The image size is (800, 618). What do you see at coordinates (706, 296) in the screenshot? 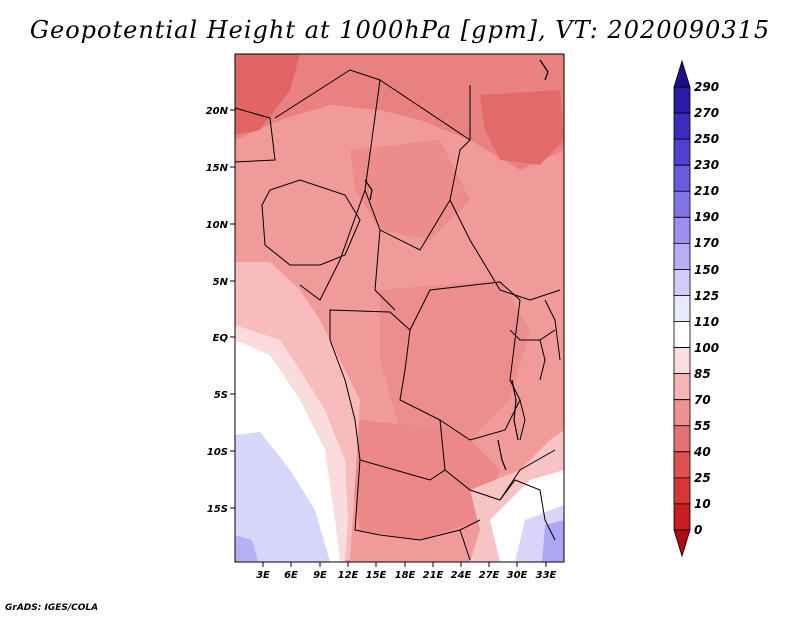
I see `colorbar-label: 125` at bounding box center [706, 296].